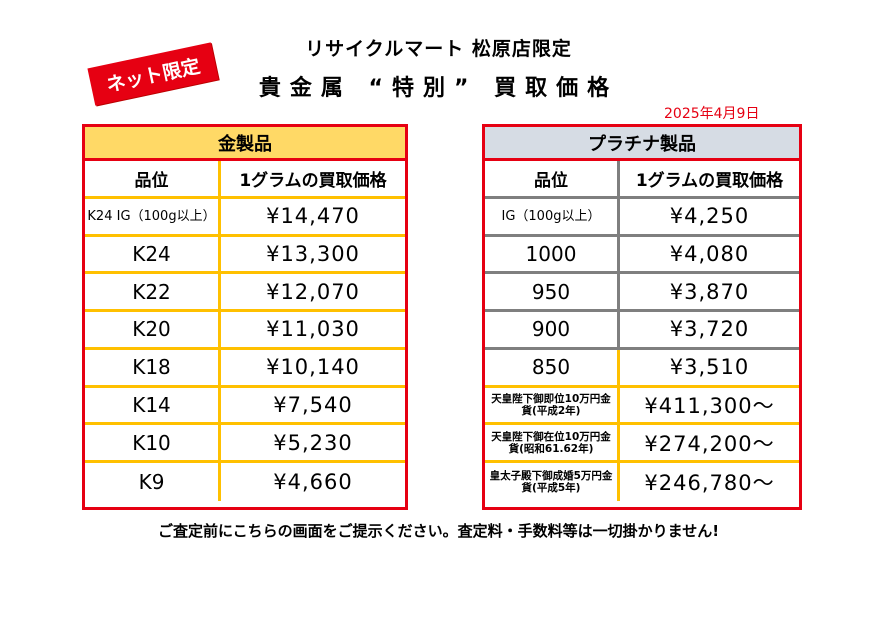 The height and width of the screenshot is (623, 877). What do you see at coordinates (153, 216) in the screenshot?
I see `grade-cell: K24 IG（100g以上）` at bounding box center [153, 216].